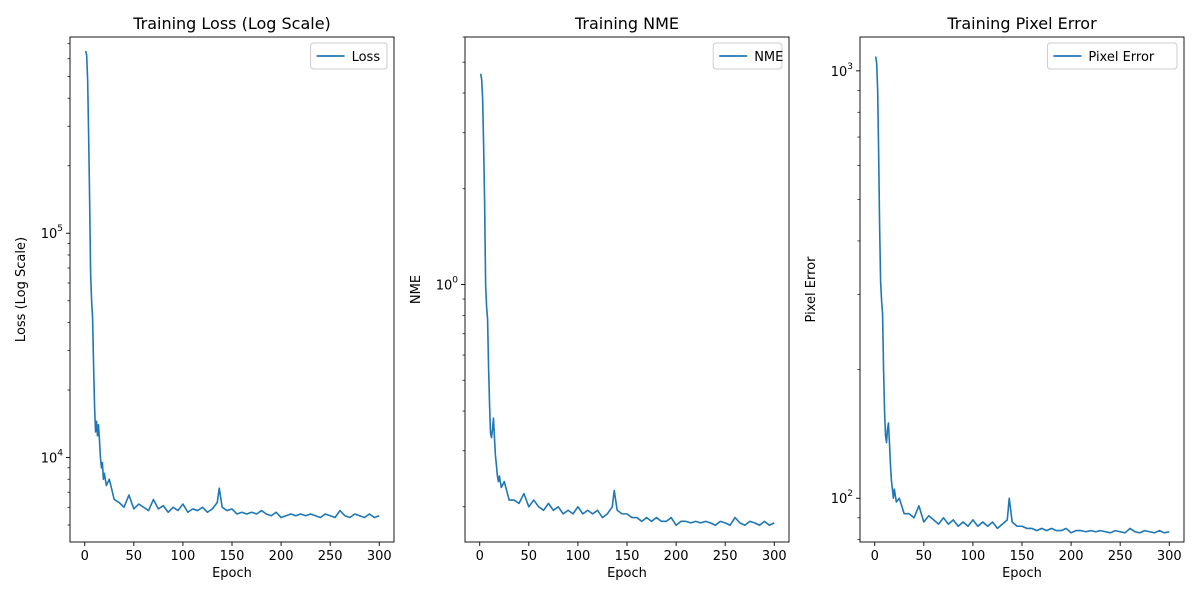 The width and height of the screenshot is (1200, 600). I want to click on y-tick-label: 10⁴, so click(52, 458).